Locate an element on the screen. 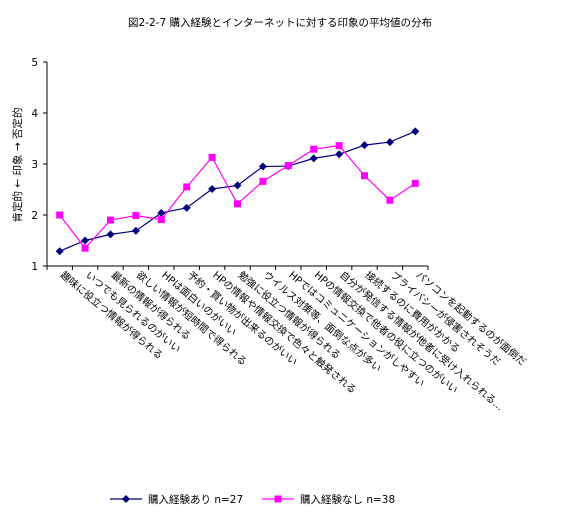  legend: 購入経験あり n=27 購入経験なし n=38 is located at coordinates (252, 499).